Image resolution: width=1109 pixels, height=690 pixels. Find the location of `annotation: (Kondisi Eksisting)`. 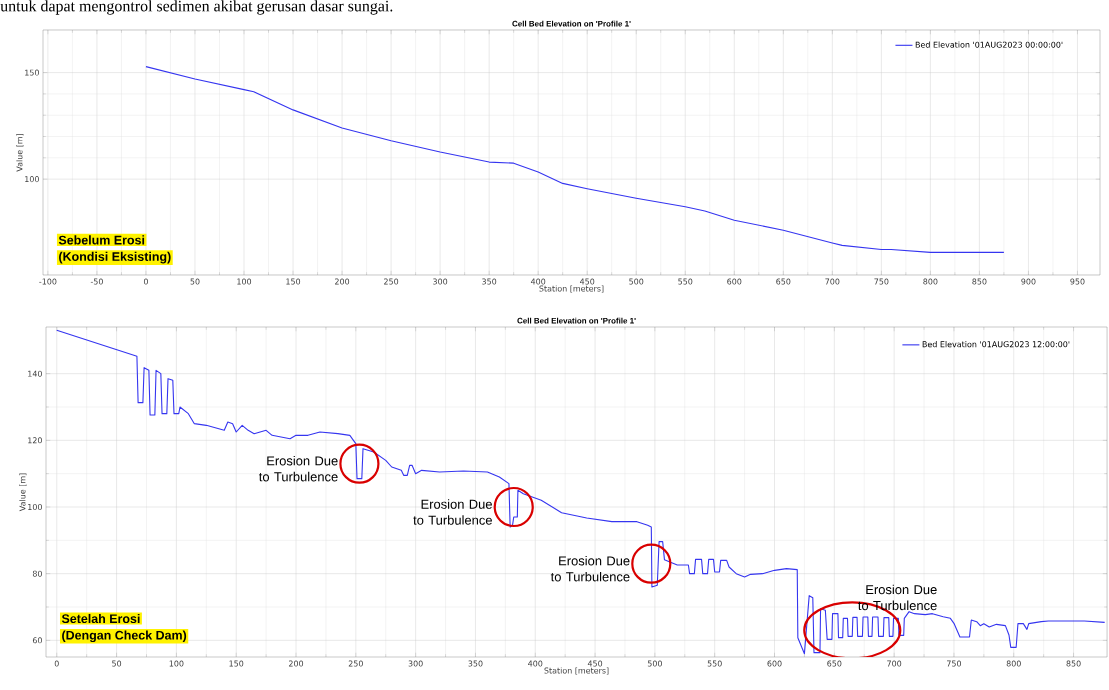

annotation: (Kondisi Eksisting) is located at coordinates (115, 257).